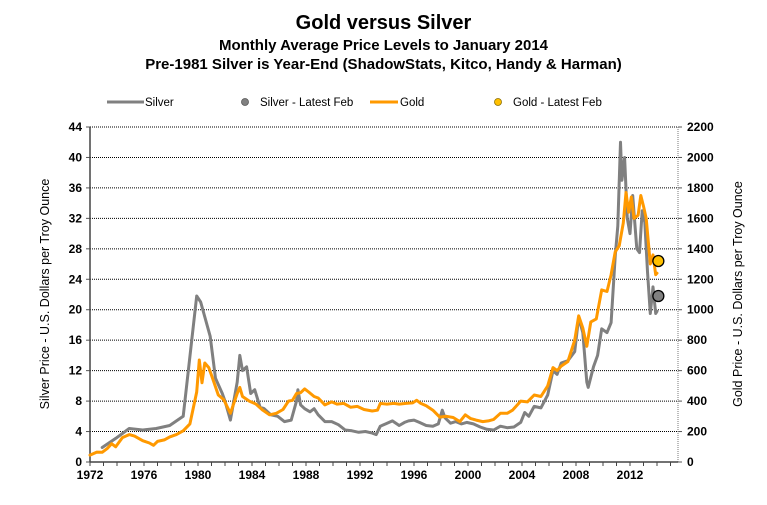 This screenshot has width=767, height=505. I want to click on y-right-tick-label: 200, so click(697, 432).